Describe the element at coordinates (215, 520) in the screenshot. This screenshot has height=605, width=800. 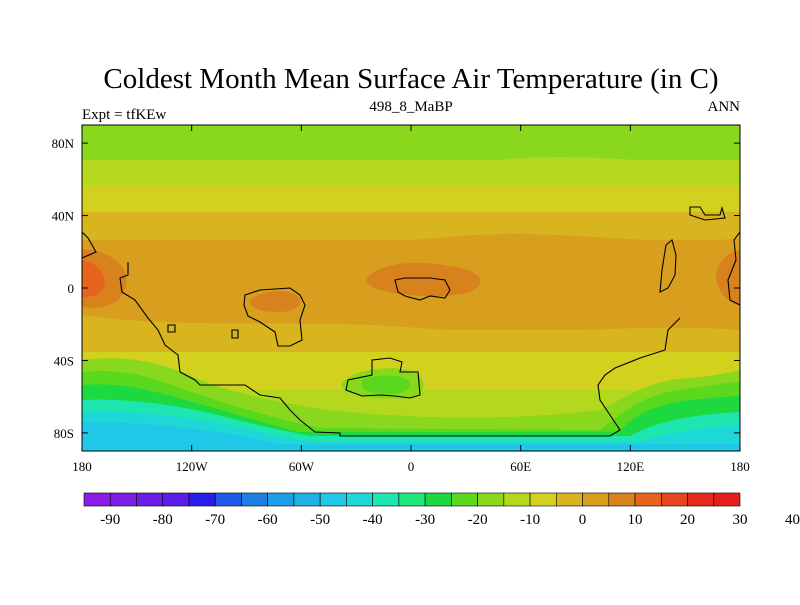
I see `colorbar-label: -70` at that location.